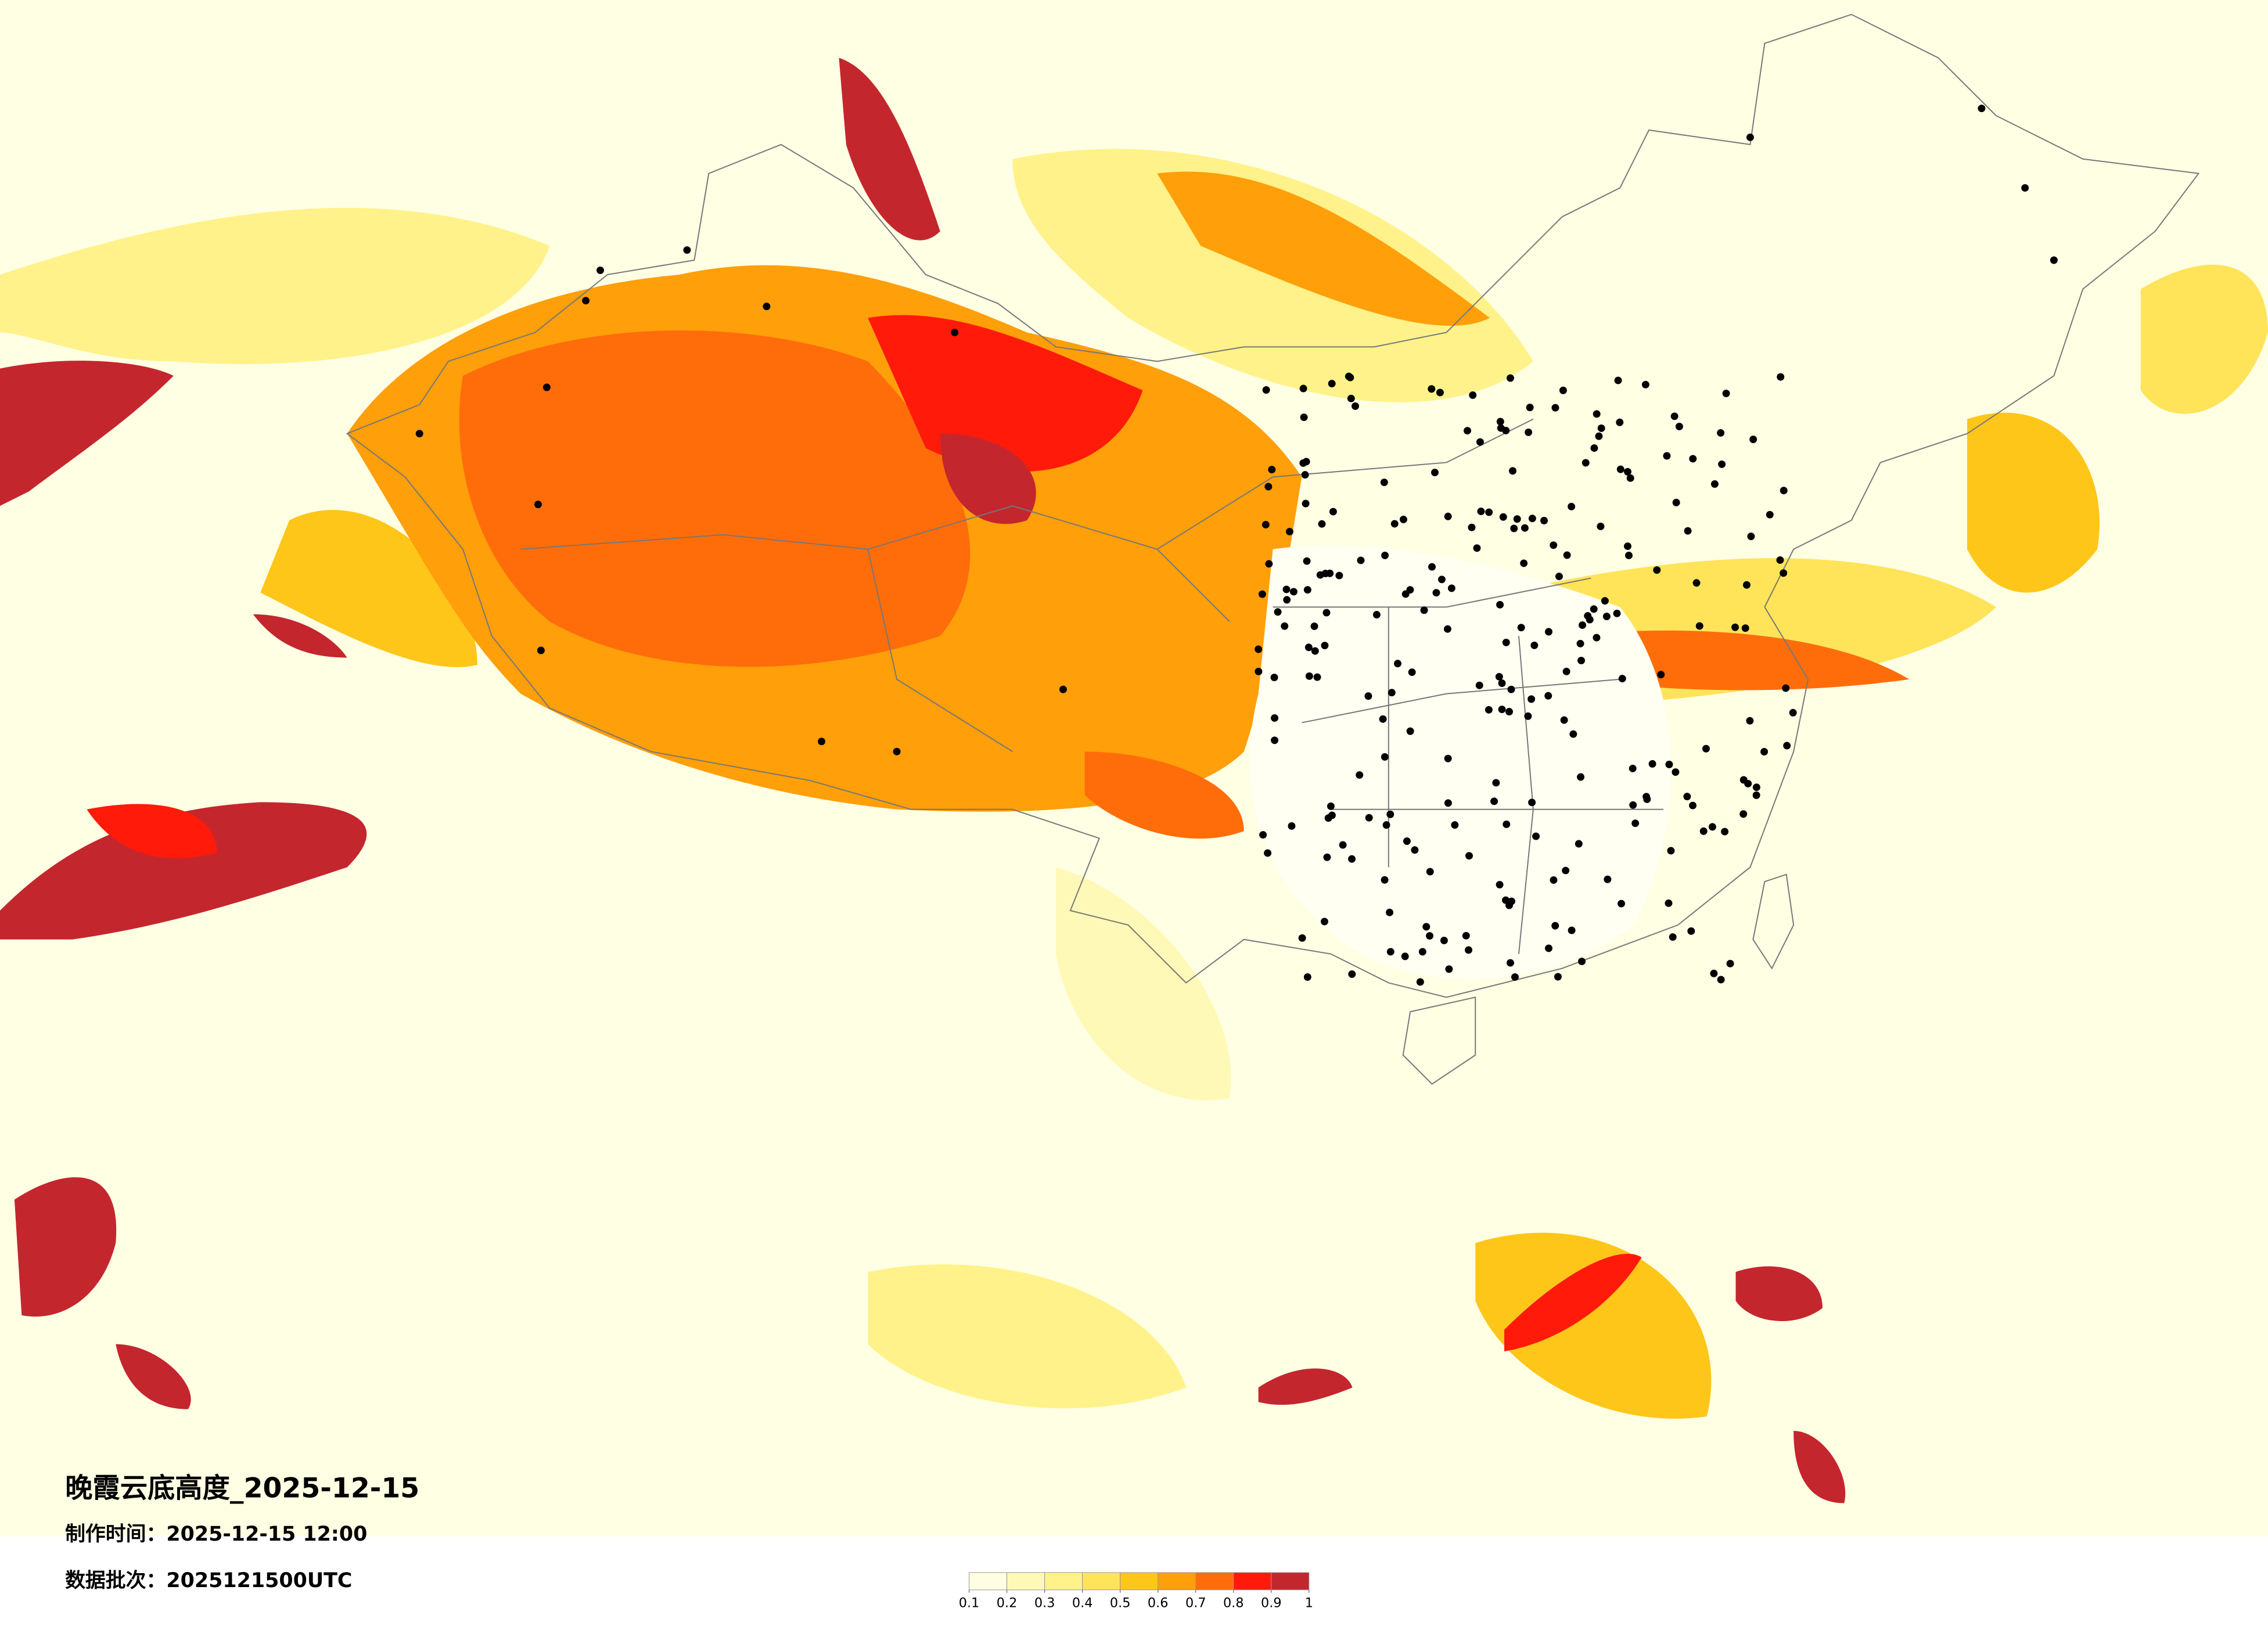 Image resolution: width=2268 pixels, height=1626 pixels. Describe the element at coordinates (208, 1581) in the screenshot. I see `data-batch: 数据批次：2025121500UTC` at that location.